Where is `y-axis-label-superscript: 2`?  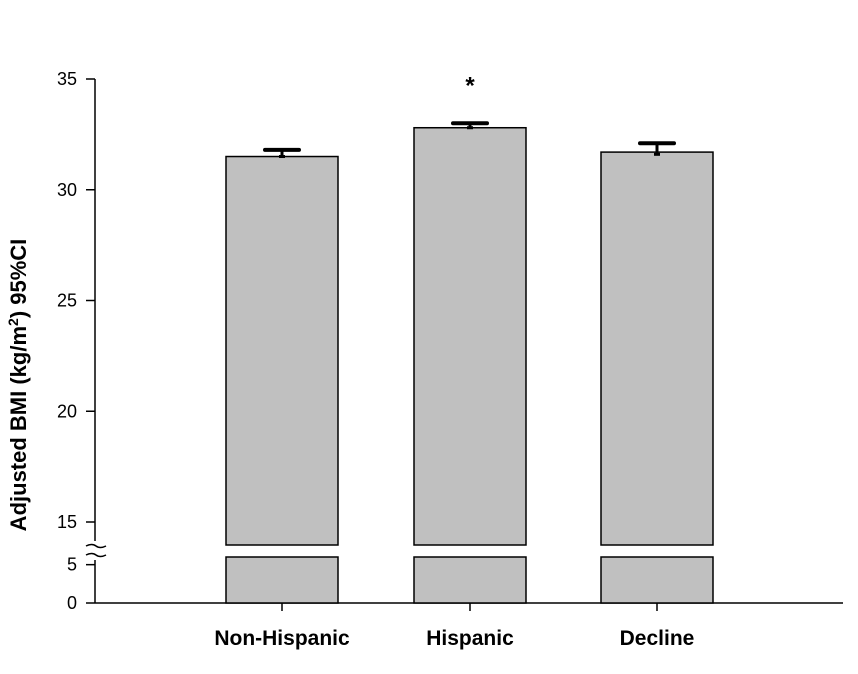
y-axis-label-superscript: 2 is located at coordinates (13, 322).